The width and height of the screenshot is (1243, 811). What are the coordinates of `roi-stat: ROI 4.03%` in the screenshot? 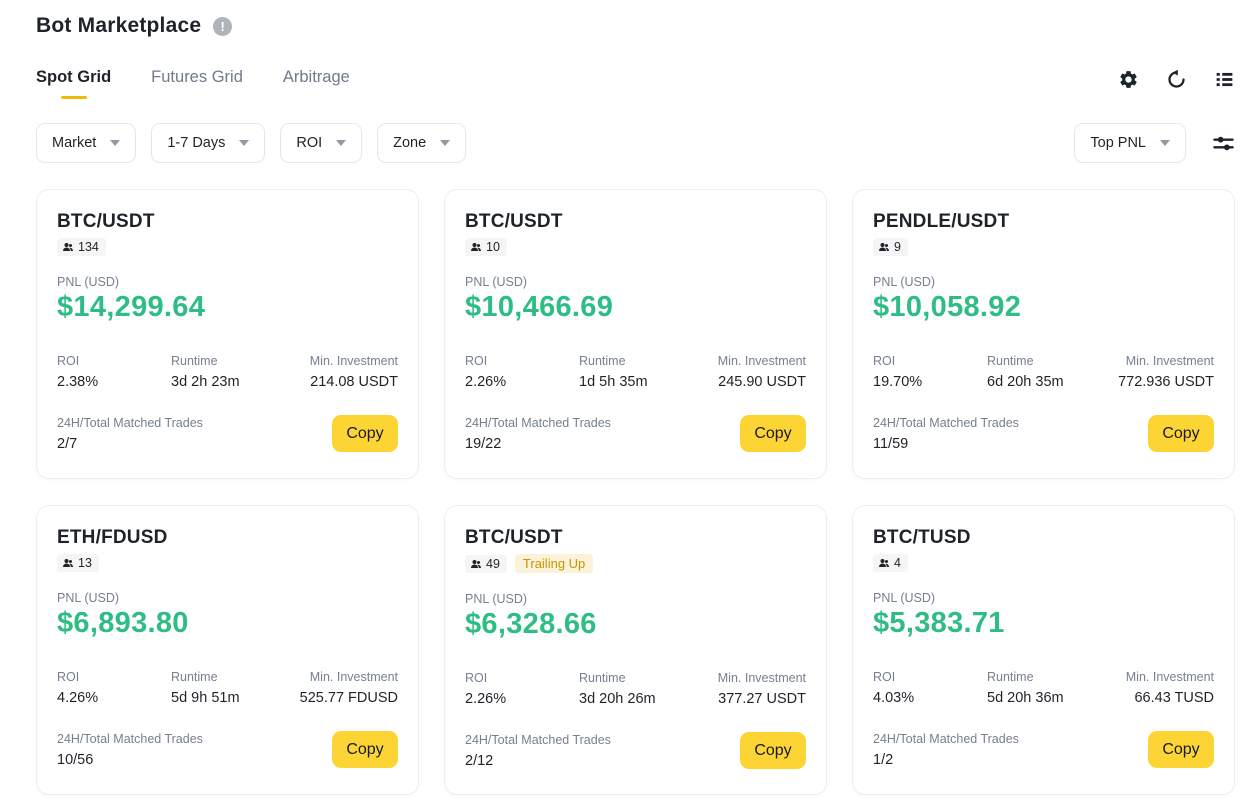 It's located at (930, 688).